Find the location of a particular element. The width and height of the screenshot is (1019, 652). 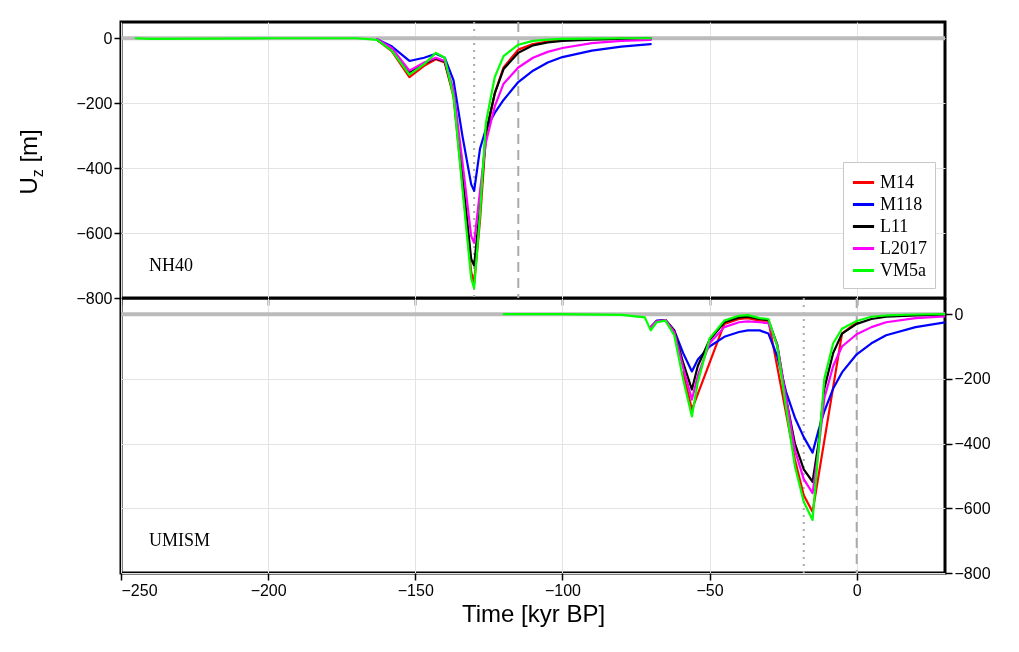

y-tick-label: 0 is located at coordinates (108, 38).